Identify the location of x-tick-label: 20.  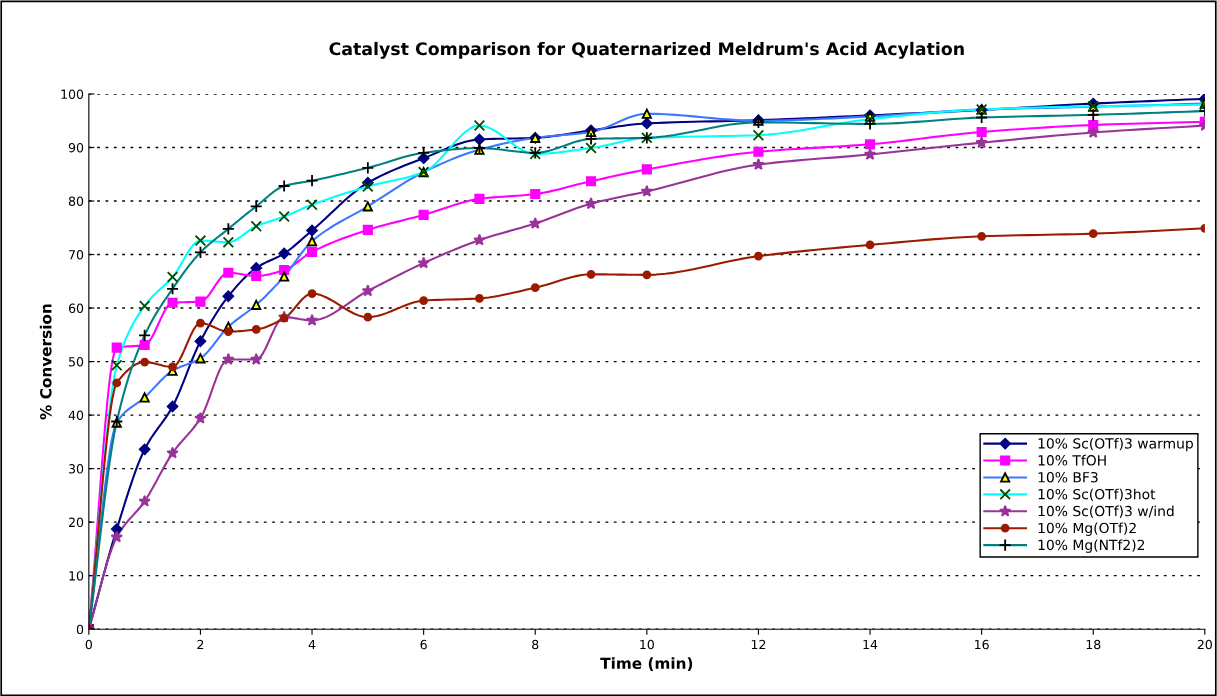
(1204, 644).